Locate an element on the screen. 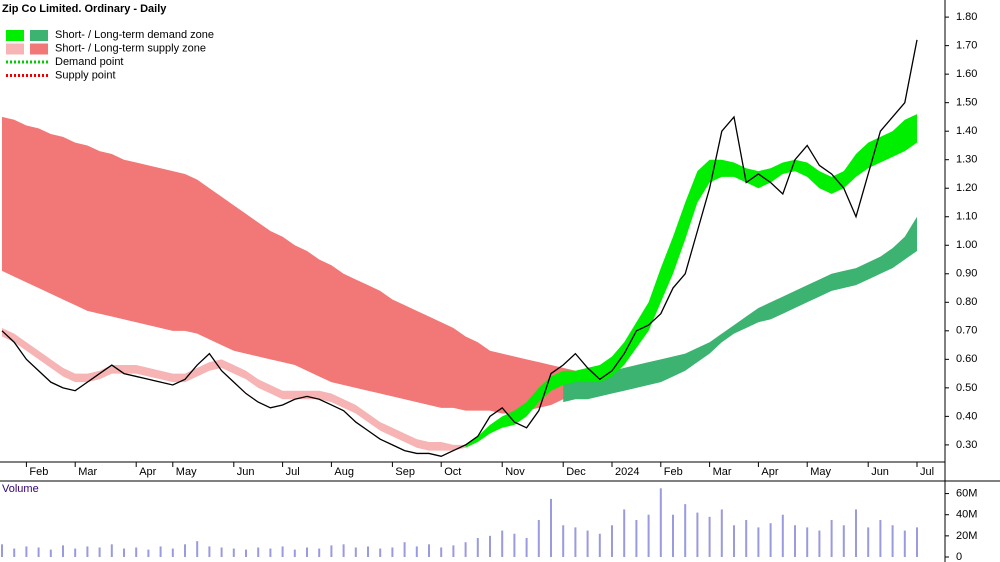 Image resolution: width=1000 pixels, height=562 pixels. y-tick-label: 0.90 is located at coordinates (966, 274).